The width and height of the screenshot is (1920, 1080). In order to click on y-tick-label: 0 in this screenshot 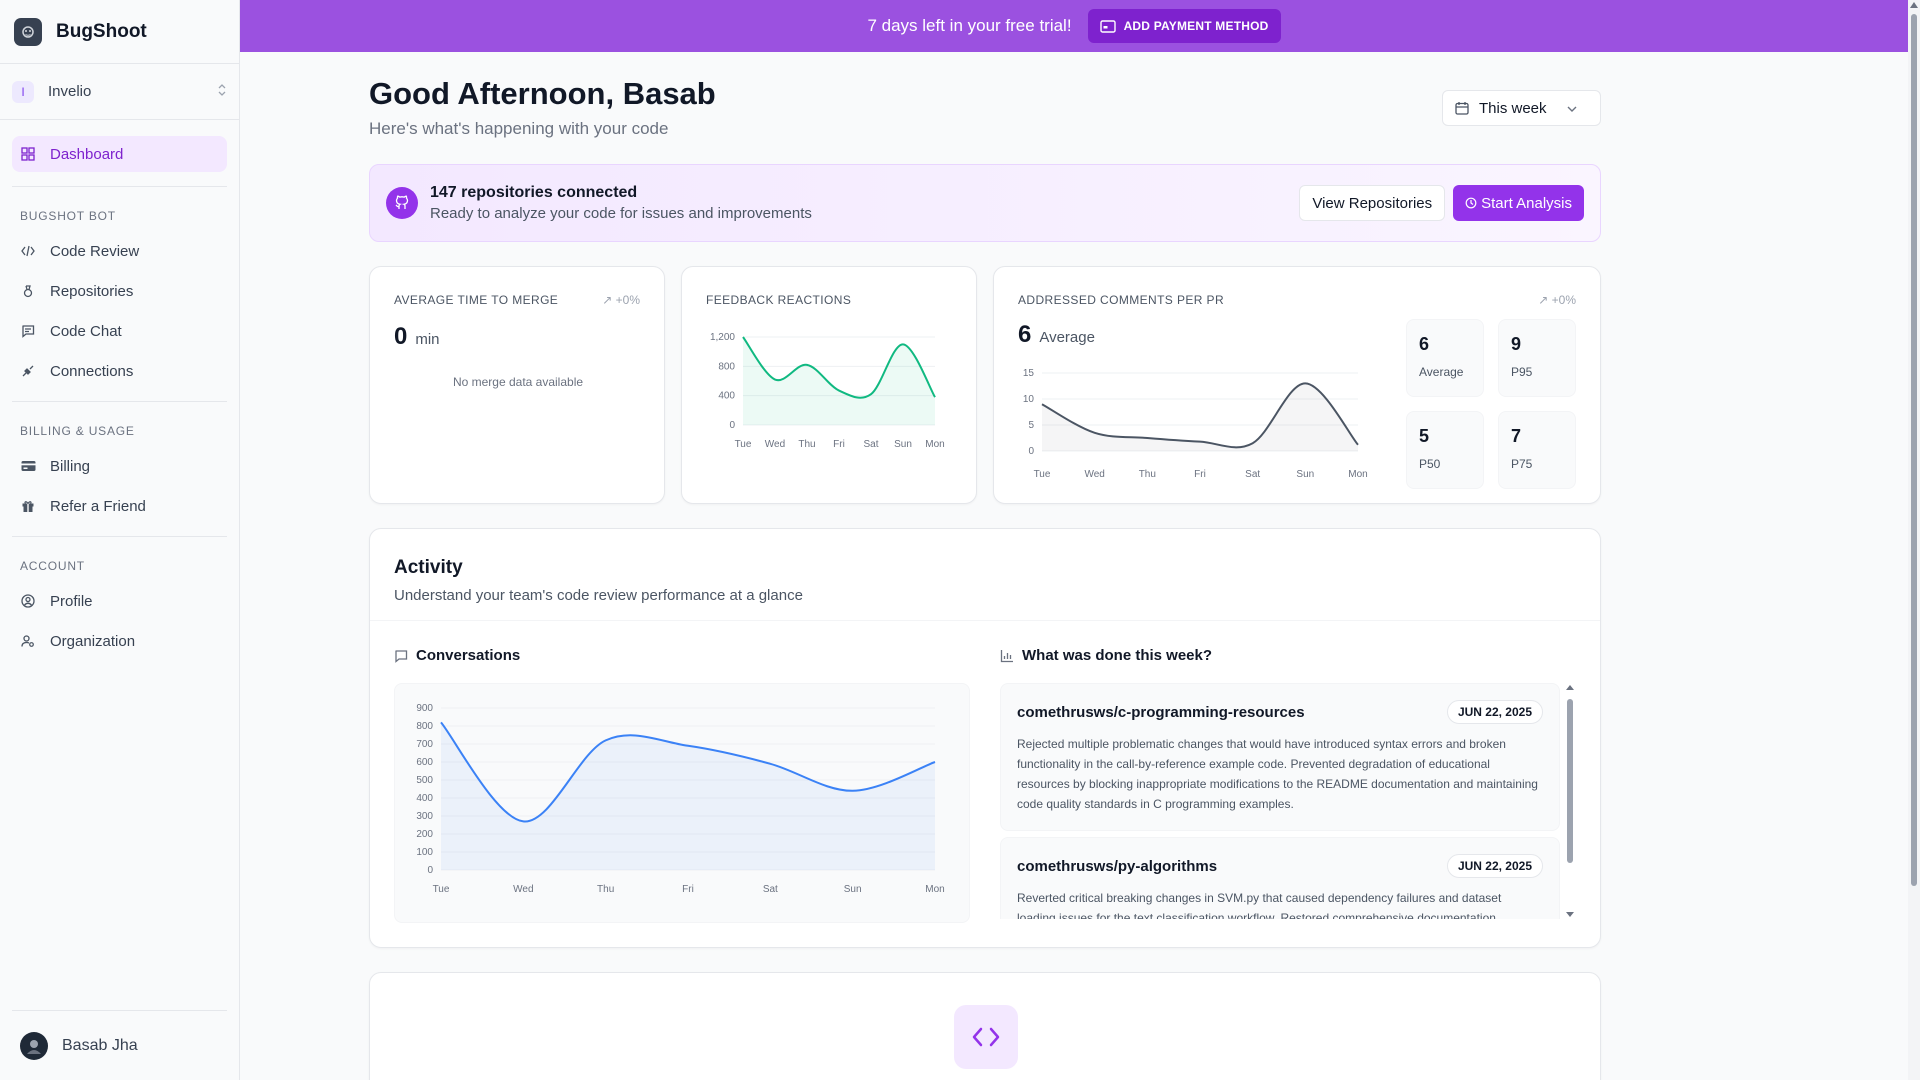, I will do `click(430, 870)`.